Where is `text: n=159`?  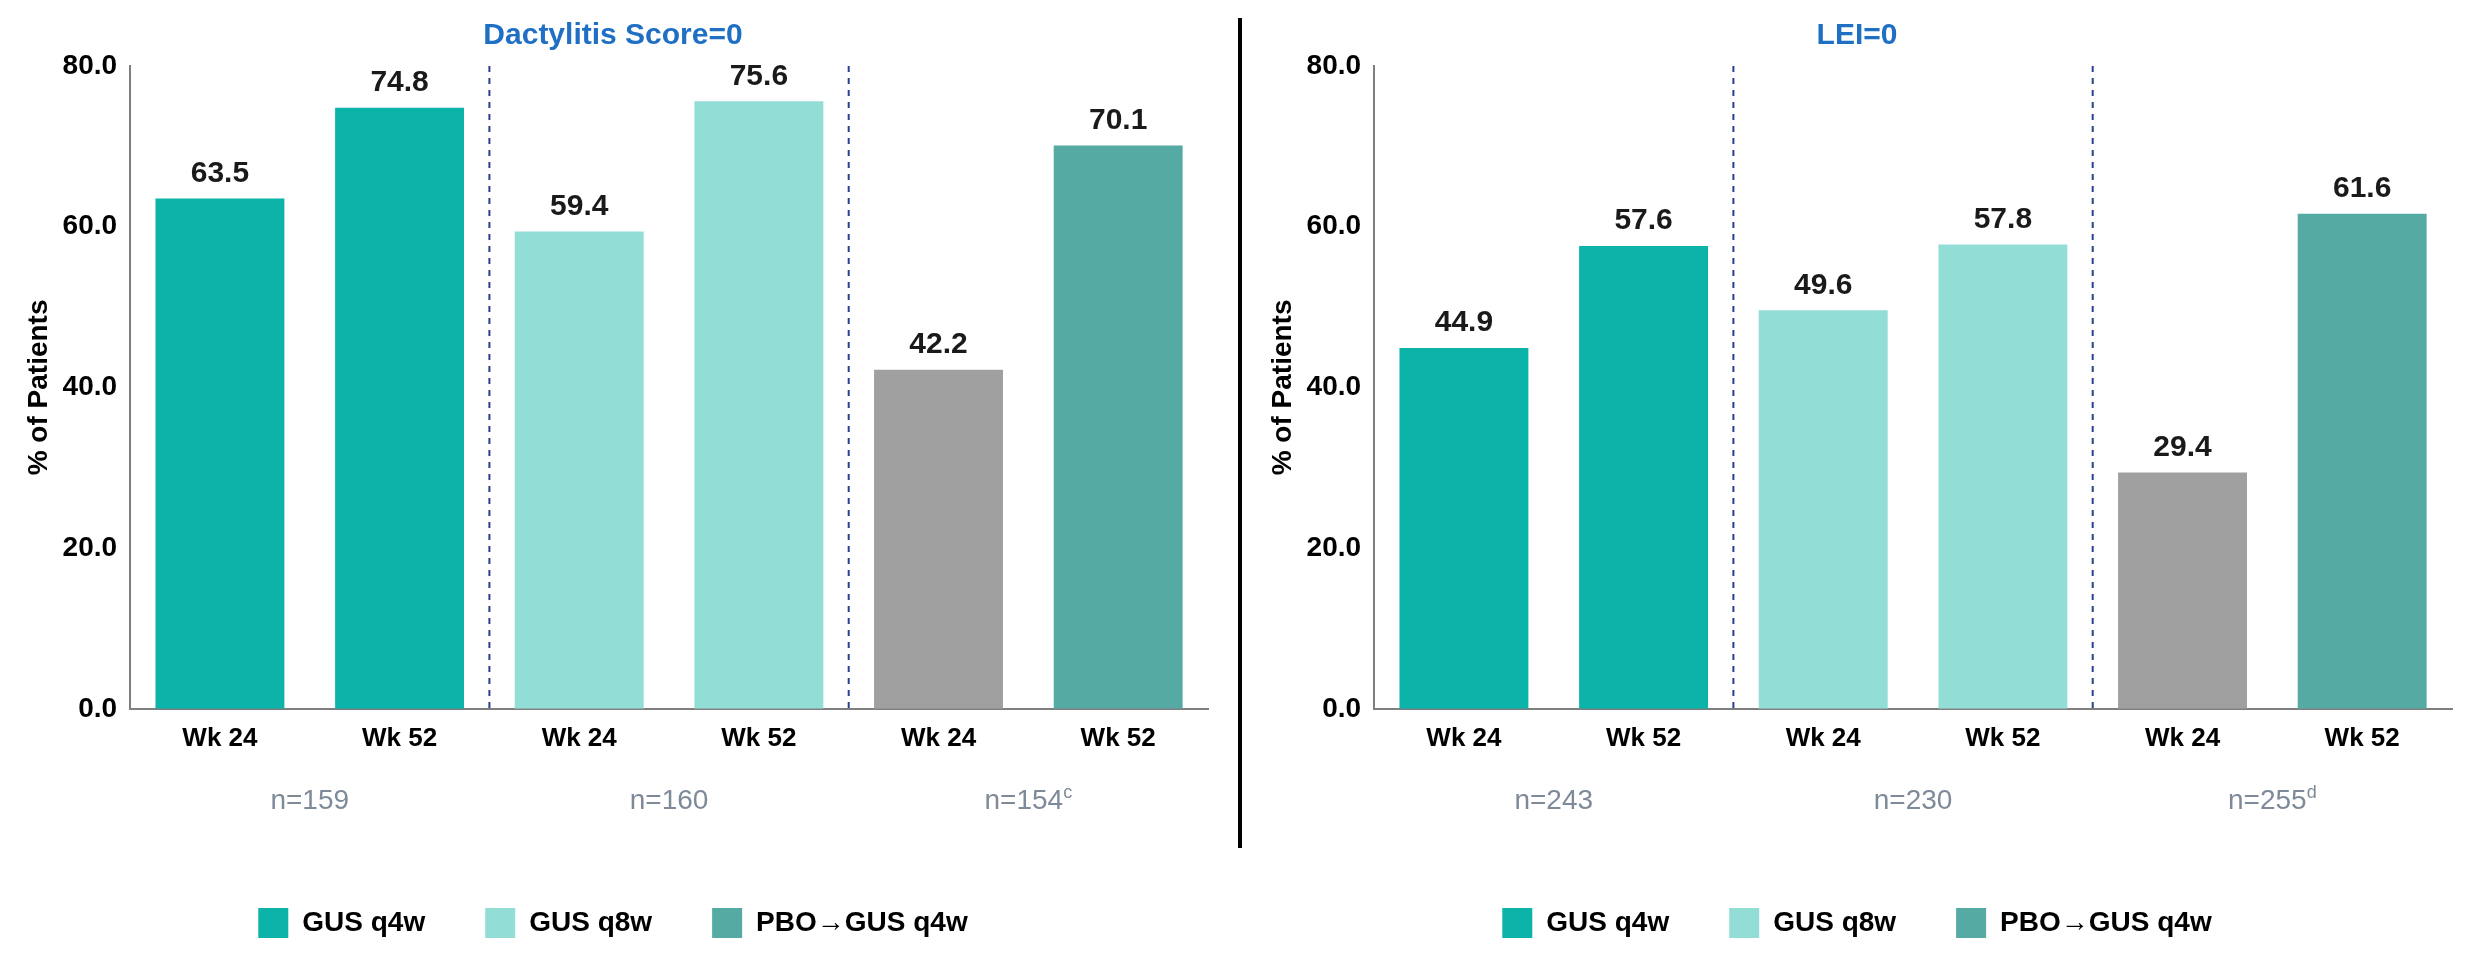
text: n=159 is located at coordinates (310, 799).